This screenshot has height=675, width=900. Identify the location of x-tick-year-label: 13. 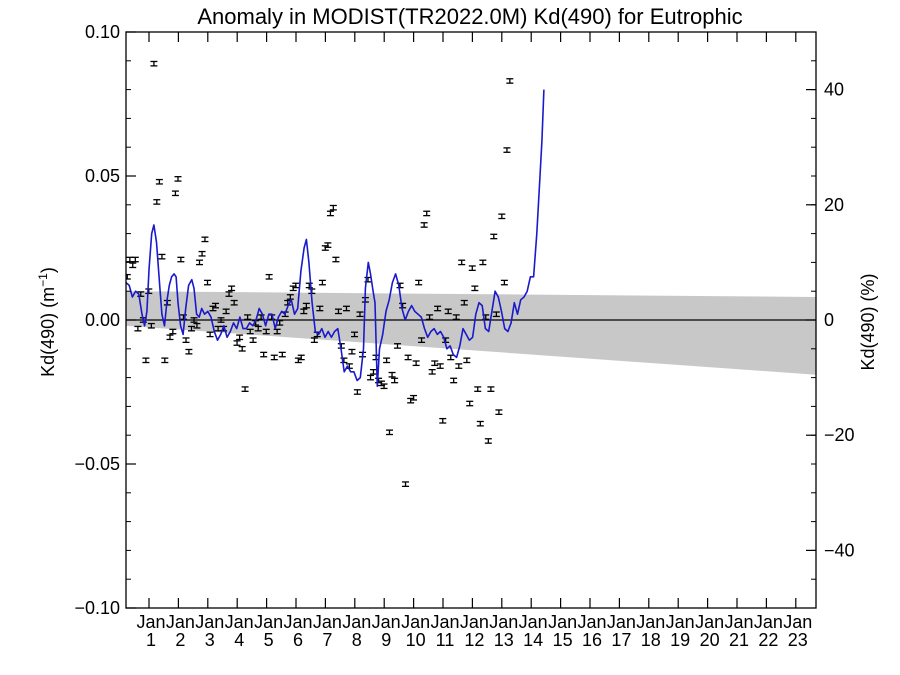
(504, 640).